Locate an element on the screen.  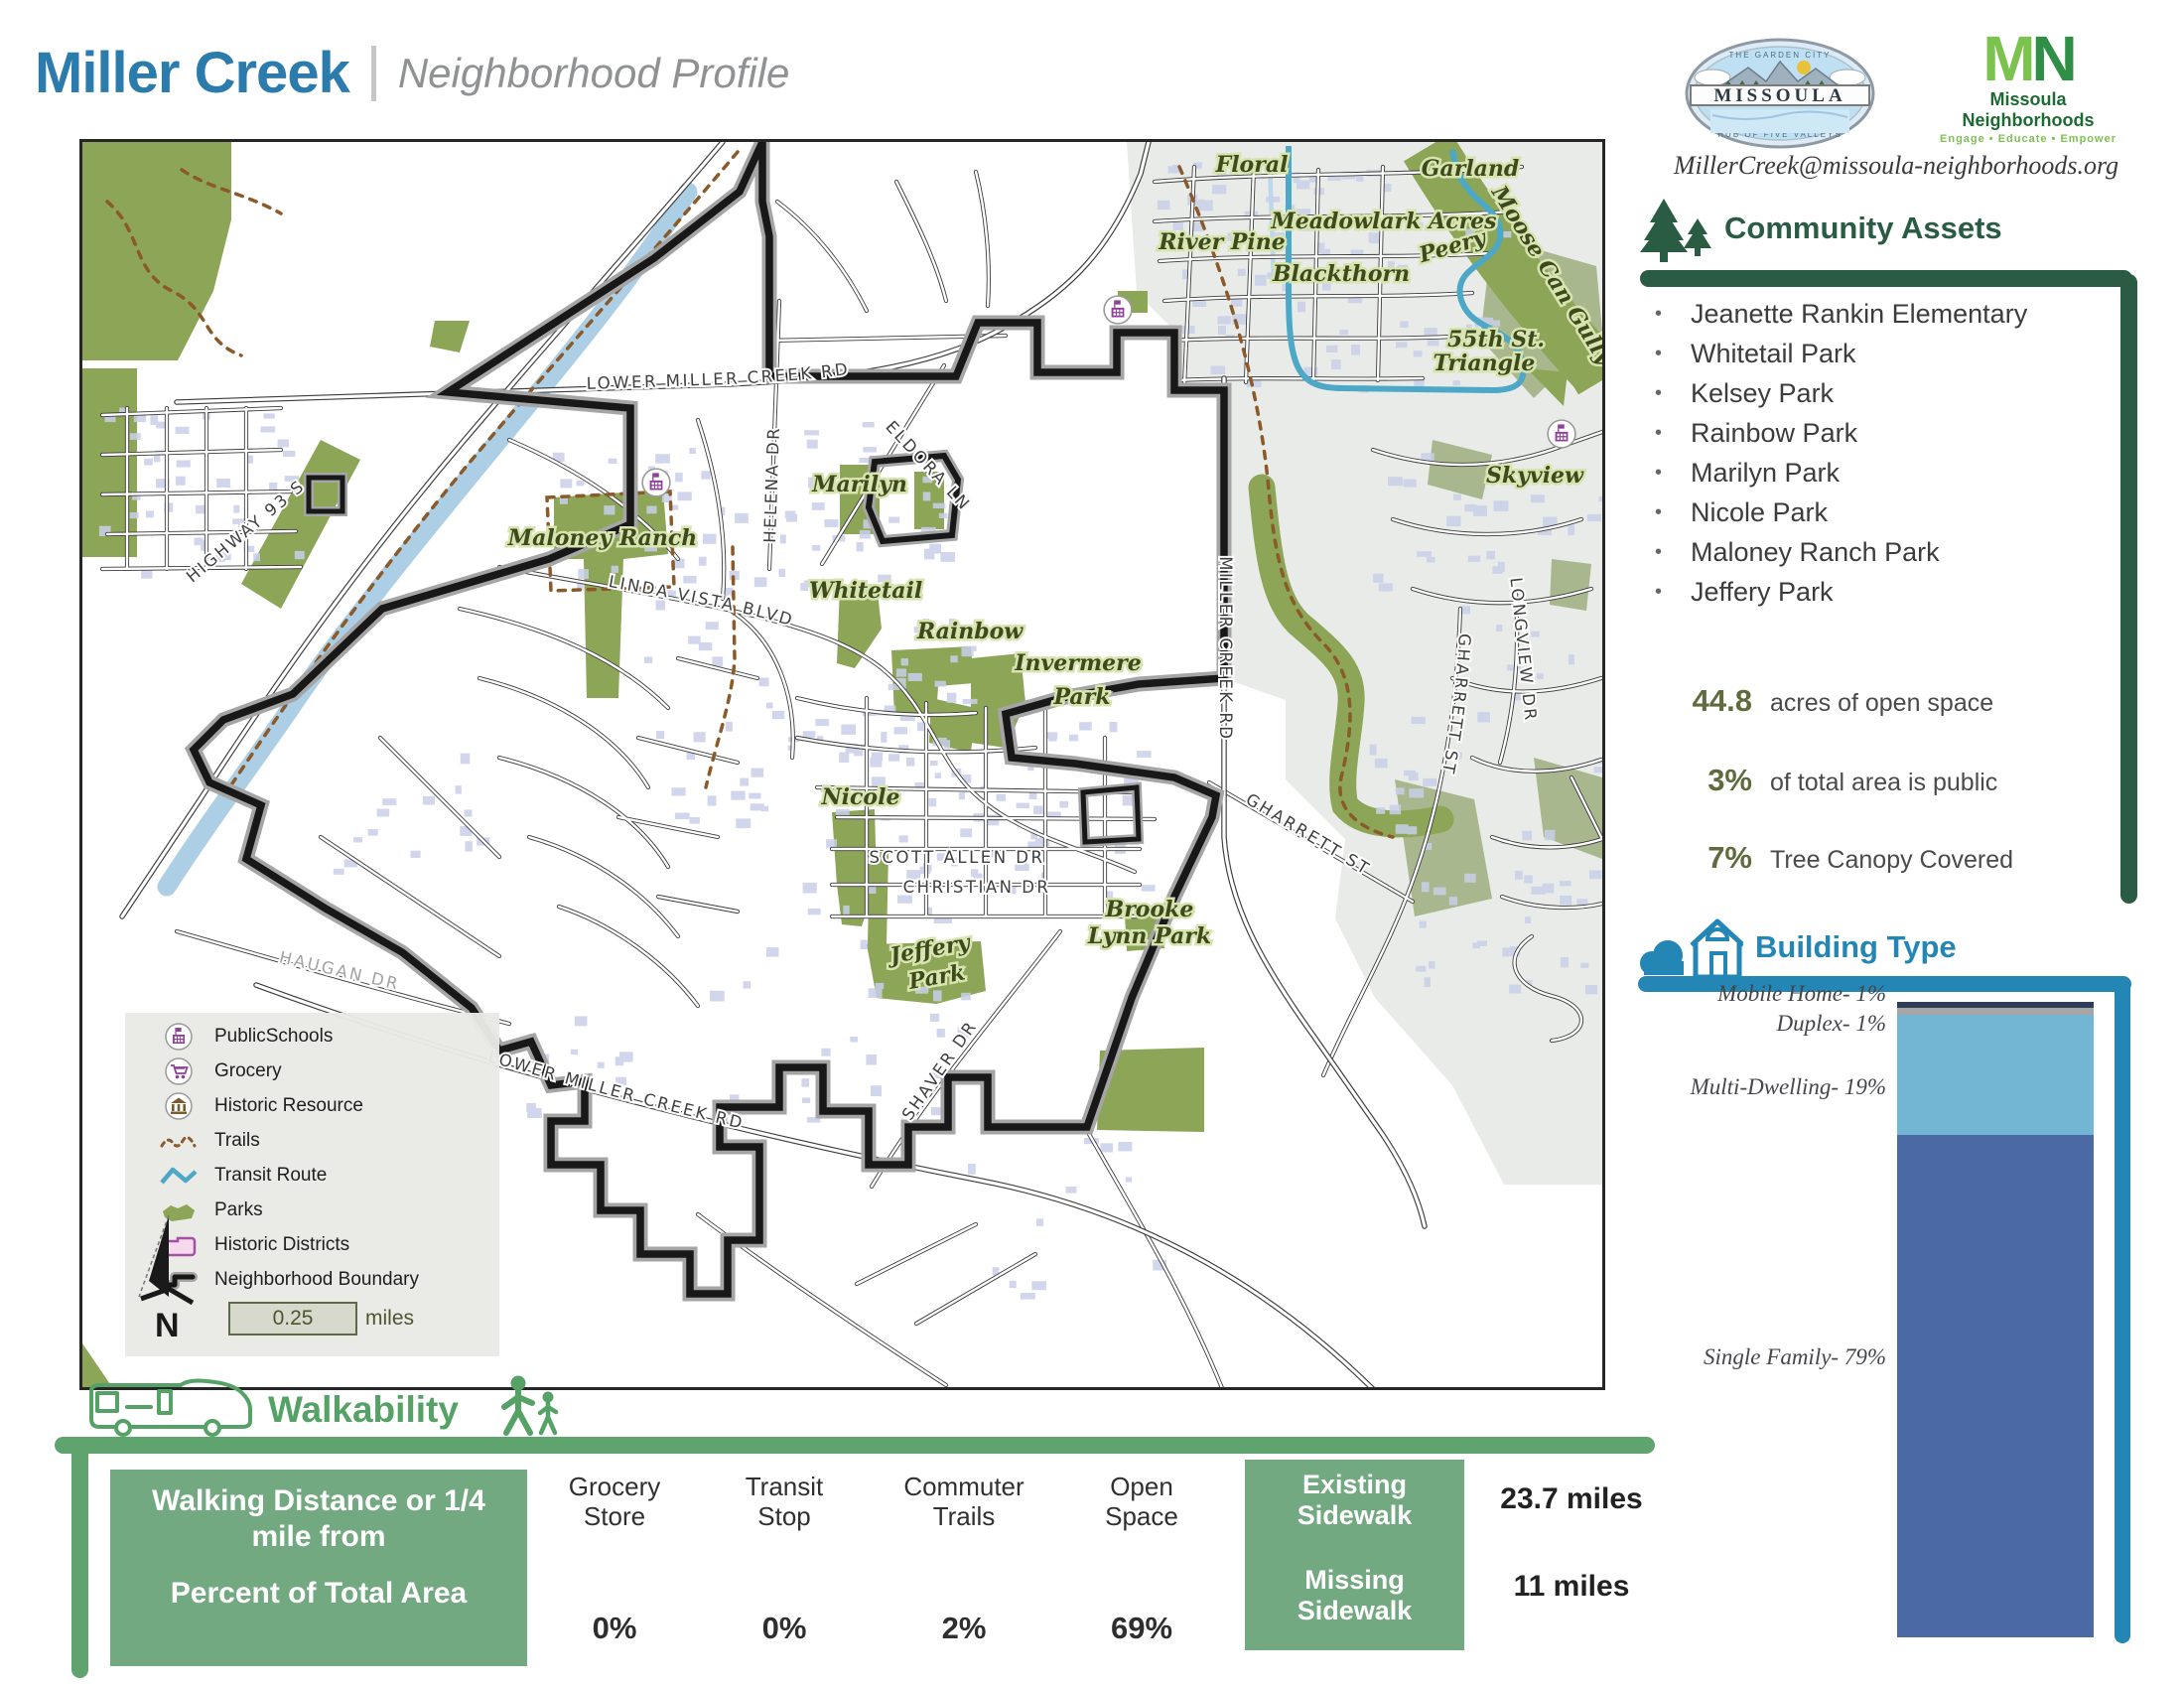
community-assets-heading: Community Assets is located at coordinates (1863, 228).